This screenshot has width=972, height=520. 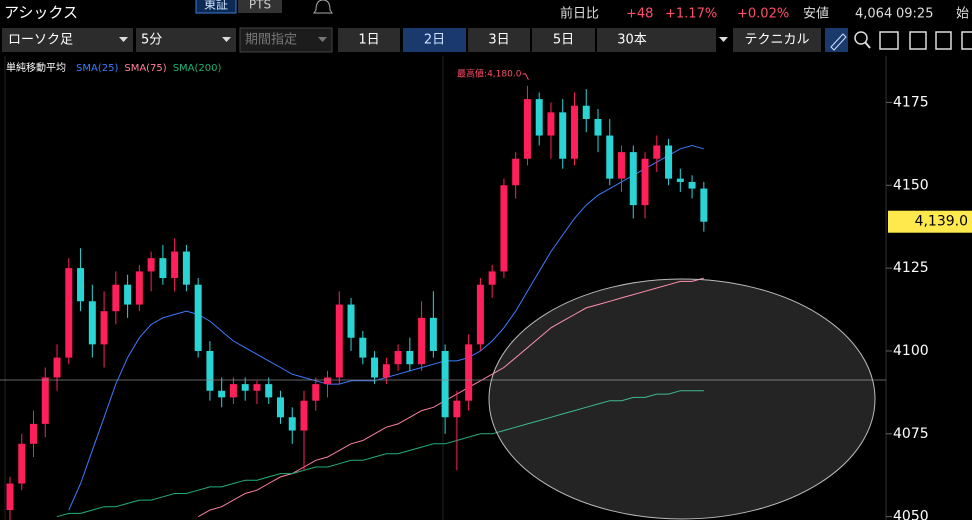 I want to click on low-label: 安値, so click(x=816, y=14).